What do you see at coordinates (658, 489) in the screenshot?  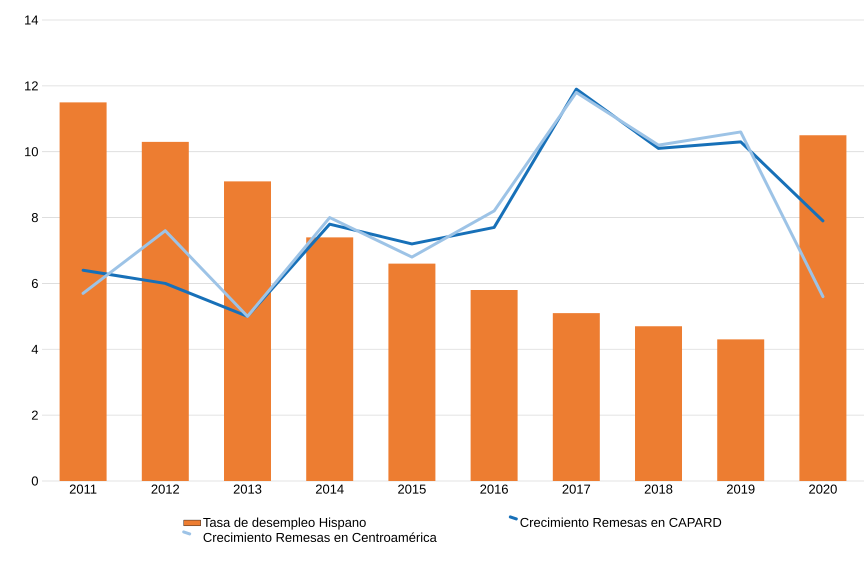 I see `x-tick-label: 2018` at bounding box center [658, 489].